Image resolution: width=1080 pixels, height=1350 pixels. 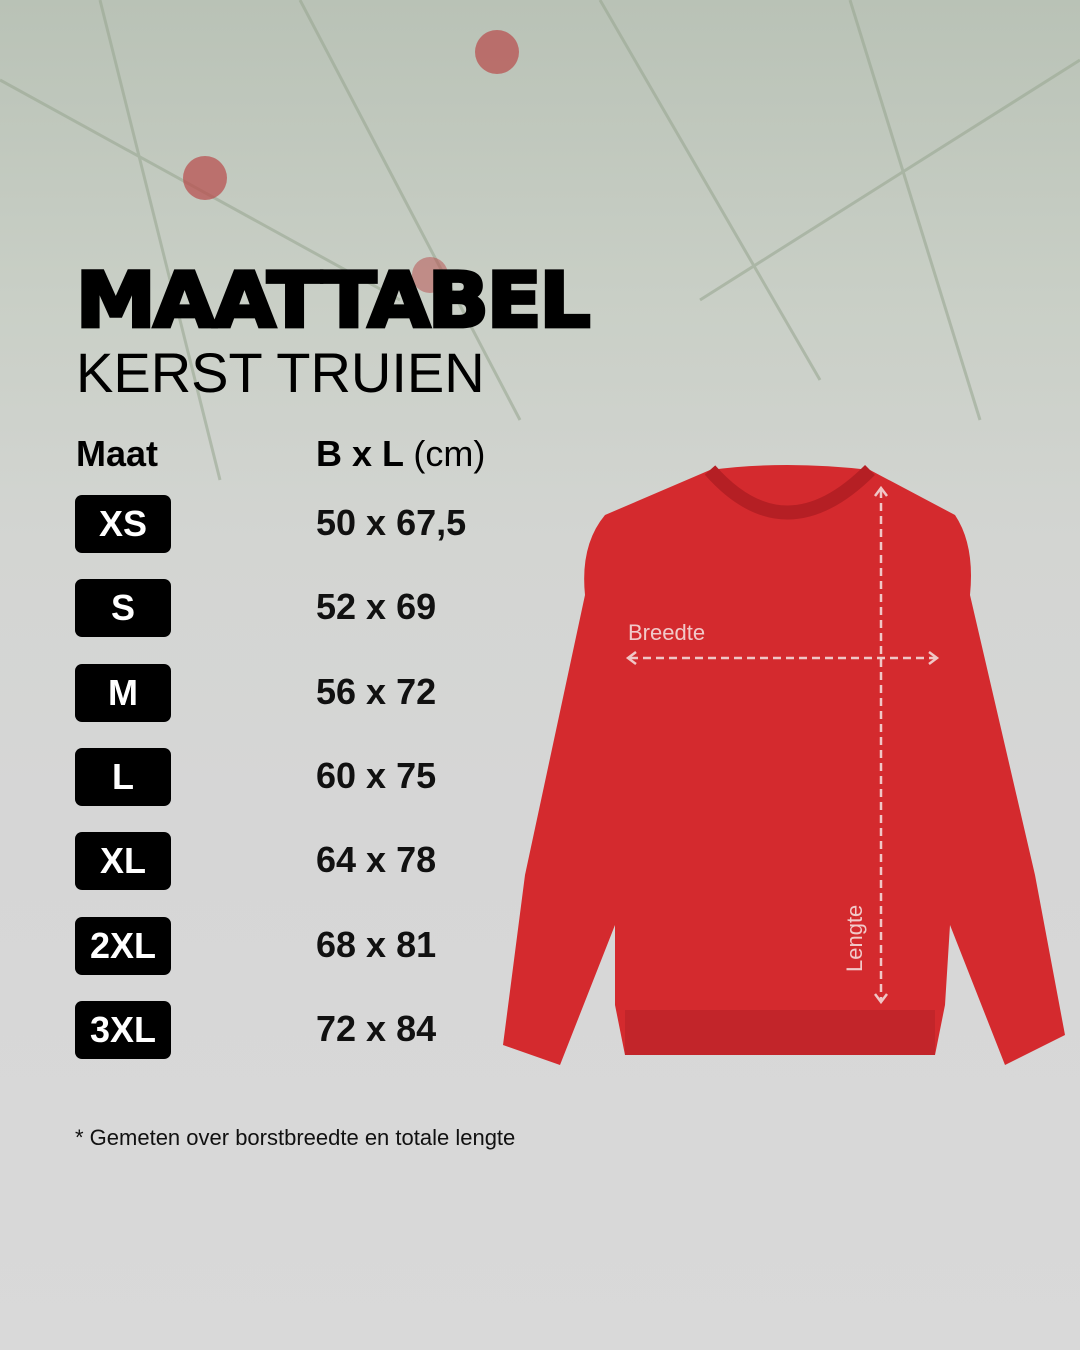 What do you see at coordinates (123, 945) in the screenshot?
I see `size-badge: 2XL` at bounding box center [123, 945].